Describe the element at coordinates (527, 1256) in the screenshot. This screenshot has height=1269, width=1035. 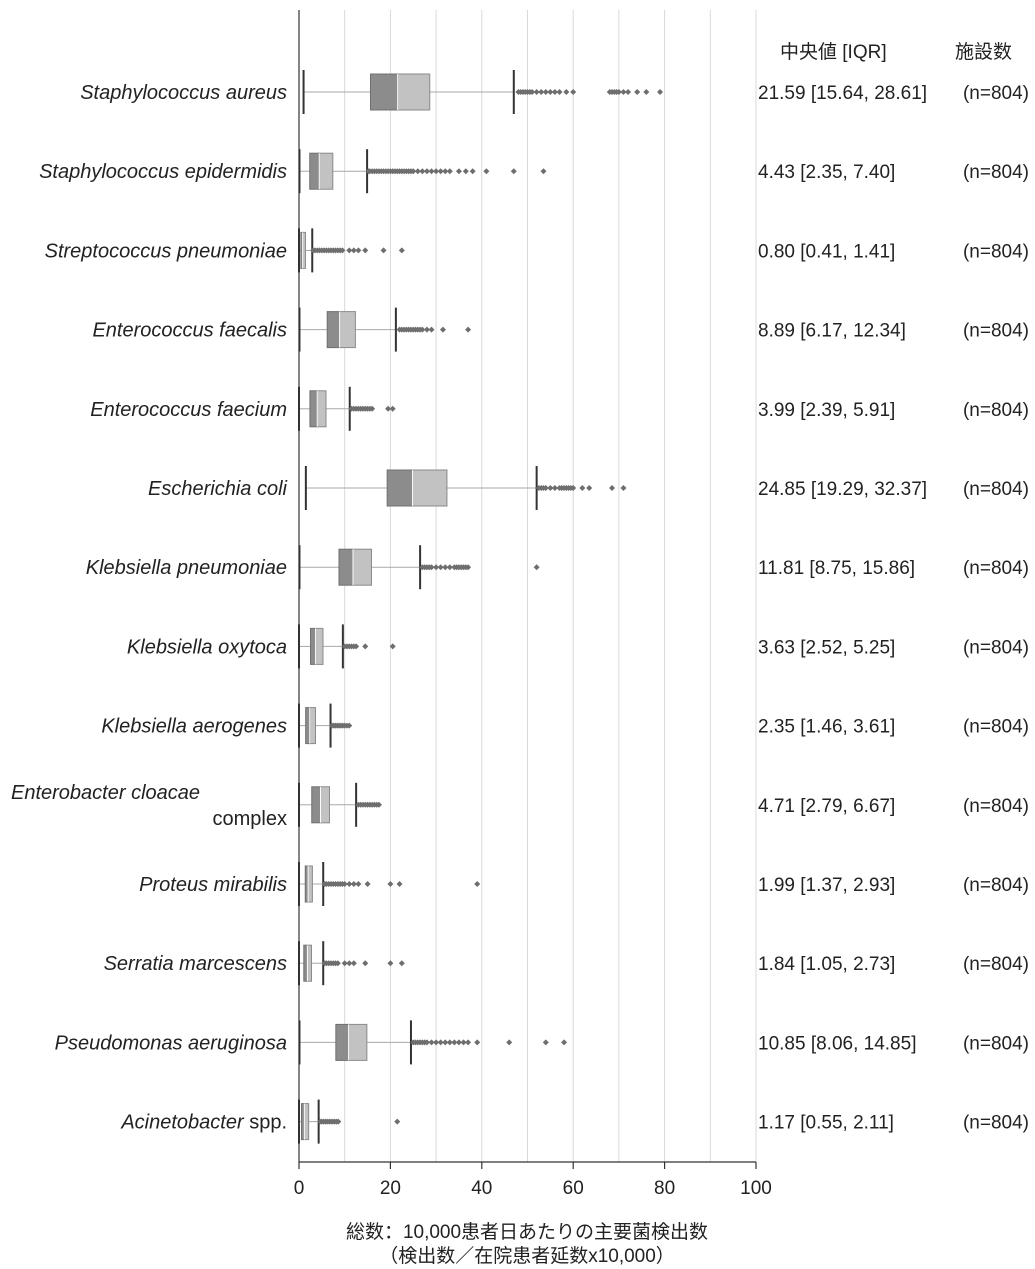
I see `x-axis-subtitle: （検出数／在院患者延数x10,000）` at that location.